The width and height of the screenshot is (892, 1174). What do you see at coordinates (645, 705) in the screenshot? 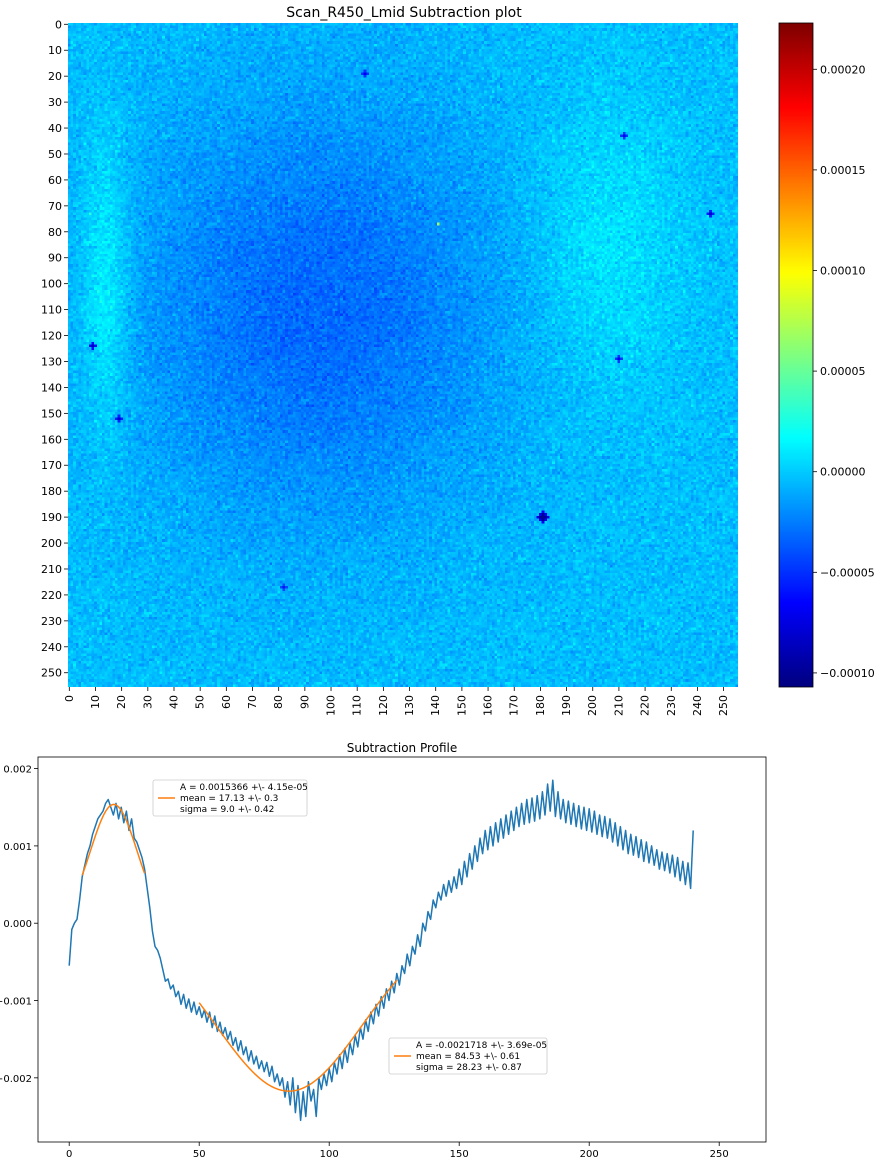
I see `heatmap-x-tick-label: 220` at bounding box center [645, 705].